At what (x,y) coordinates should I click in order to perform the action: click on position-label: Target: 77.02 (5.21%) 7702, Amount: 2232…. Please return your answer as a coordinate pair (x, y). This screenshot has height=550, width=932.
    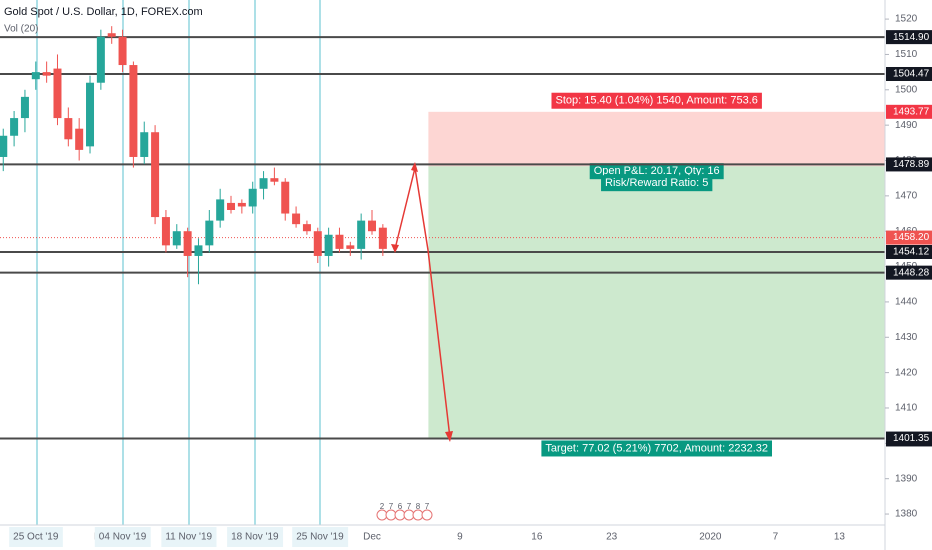
    Looking at the image, I should click on (656, 448).